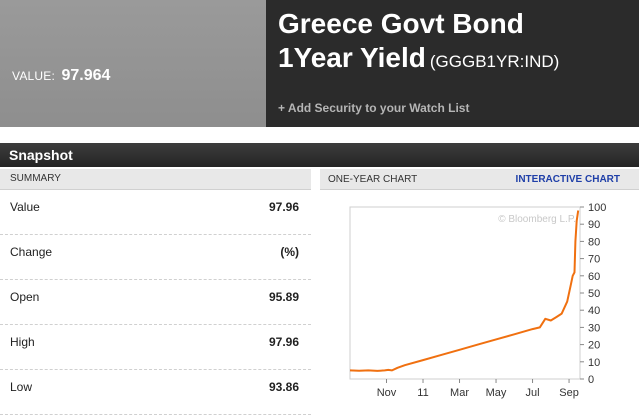  I want to click on y-tick-label: 20, so click(594, 346).